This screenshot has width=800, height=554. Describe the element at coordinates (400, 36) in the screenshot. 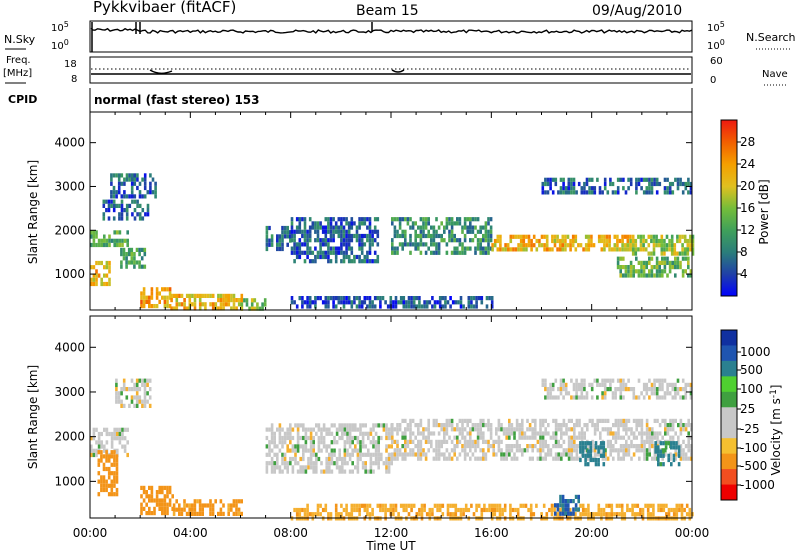

I see `noise-panel: N.Sky 105 100 105 100 N.Search` at that location.